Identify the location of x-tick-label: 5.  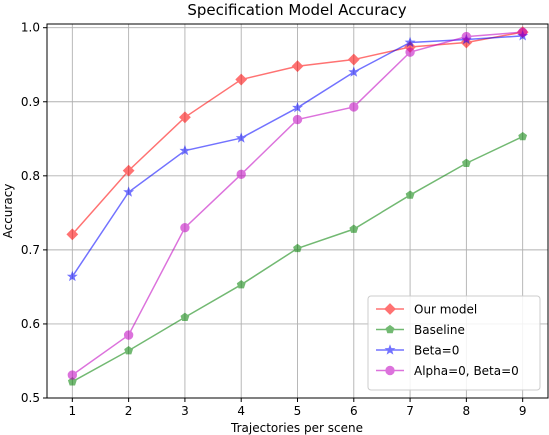
(298, 411).